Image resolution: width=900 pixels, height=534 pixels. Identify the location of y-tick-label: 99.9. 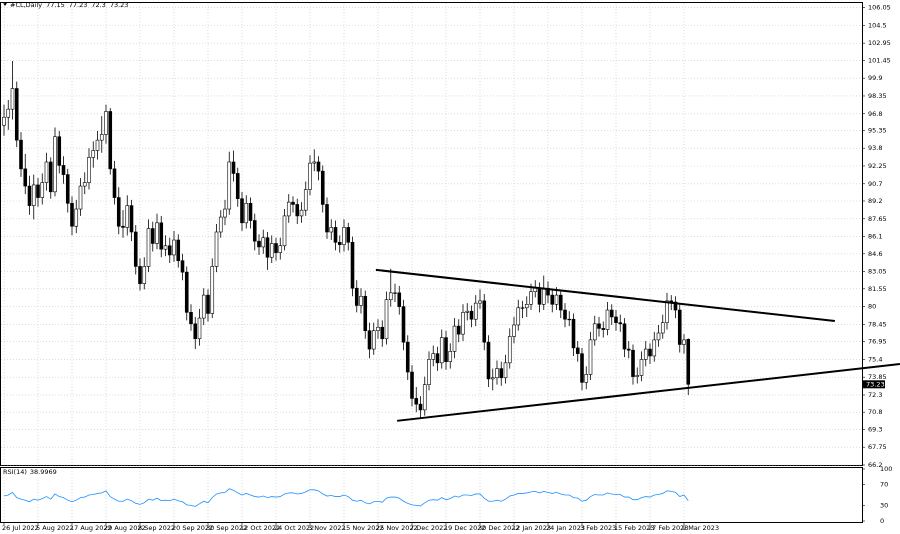
(875, 78).